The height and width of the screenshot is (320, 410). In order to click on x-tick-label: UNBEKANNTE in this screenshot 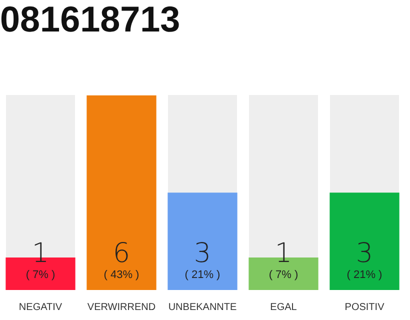, I will do `click(202, 307)`.